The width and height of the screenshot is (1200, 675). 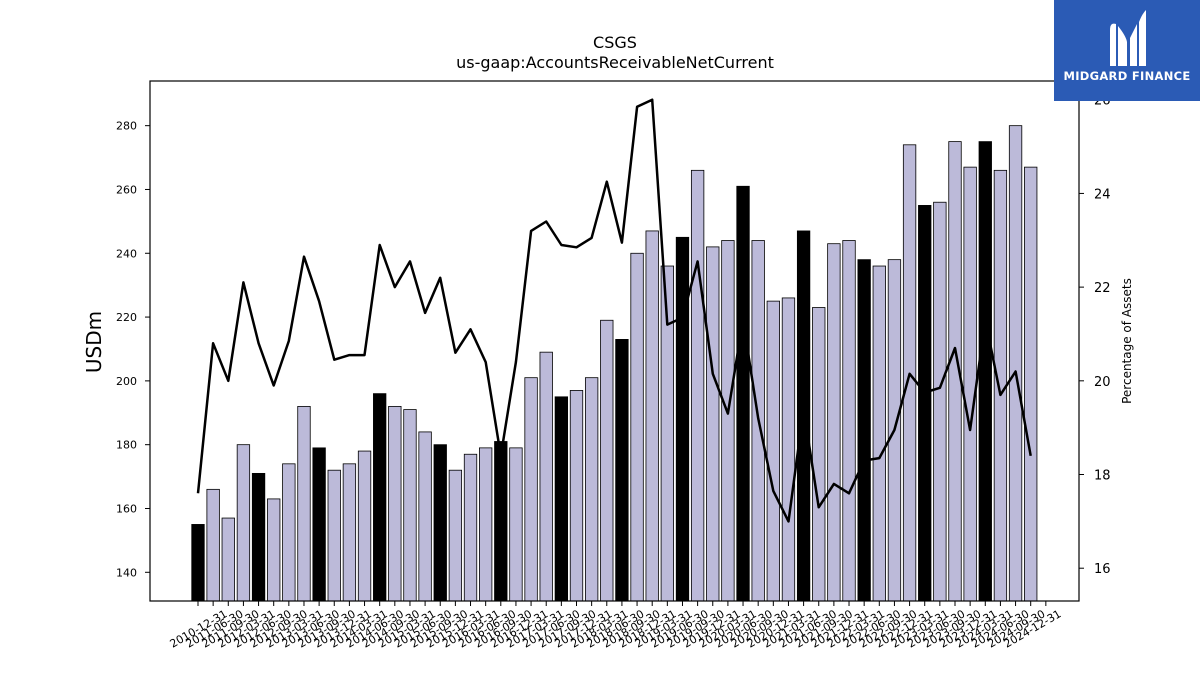 I want to click on midgard-finance-logo: MIDGARD FINANCE, so click(x=1127, y=50).